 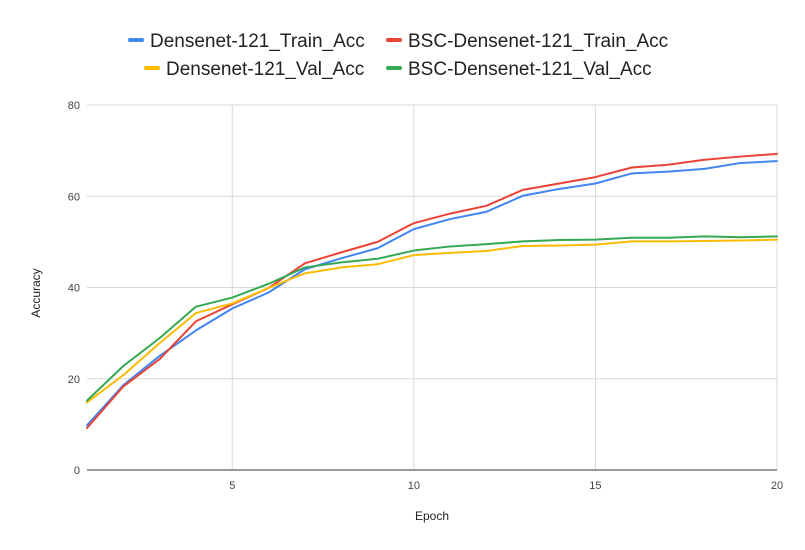 What do you see at coordinates (414, 486) in the screenshot?
I see `x-tick-label: 10` at bounding box center [414, 486].